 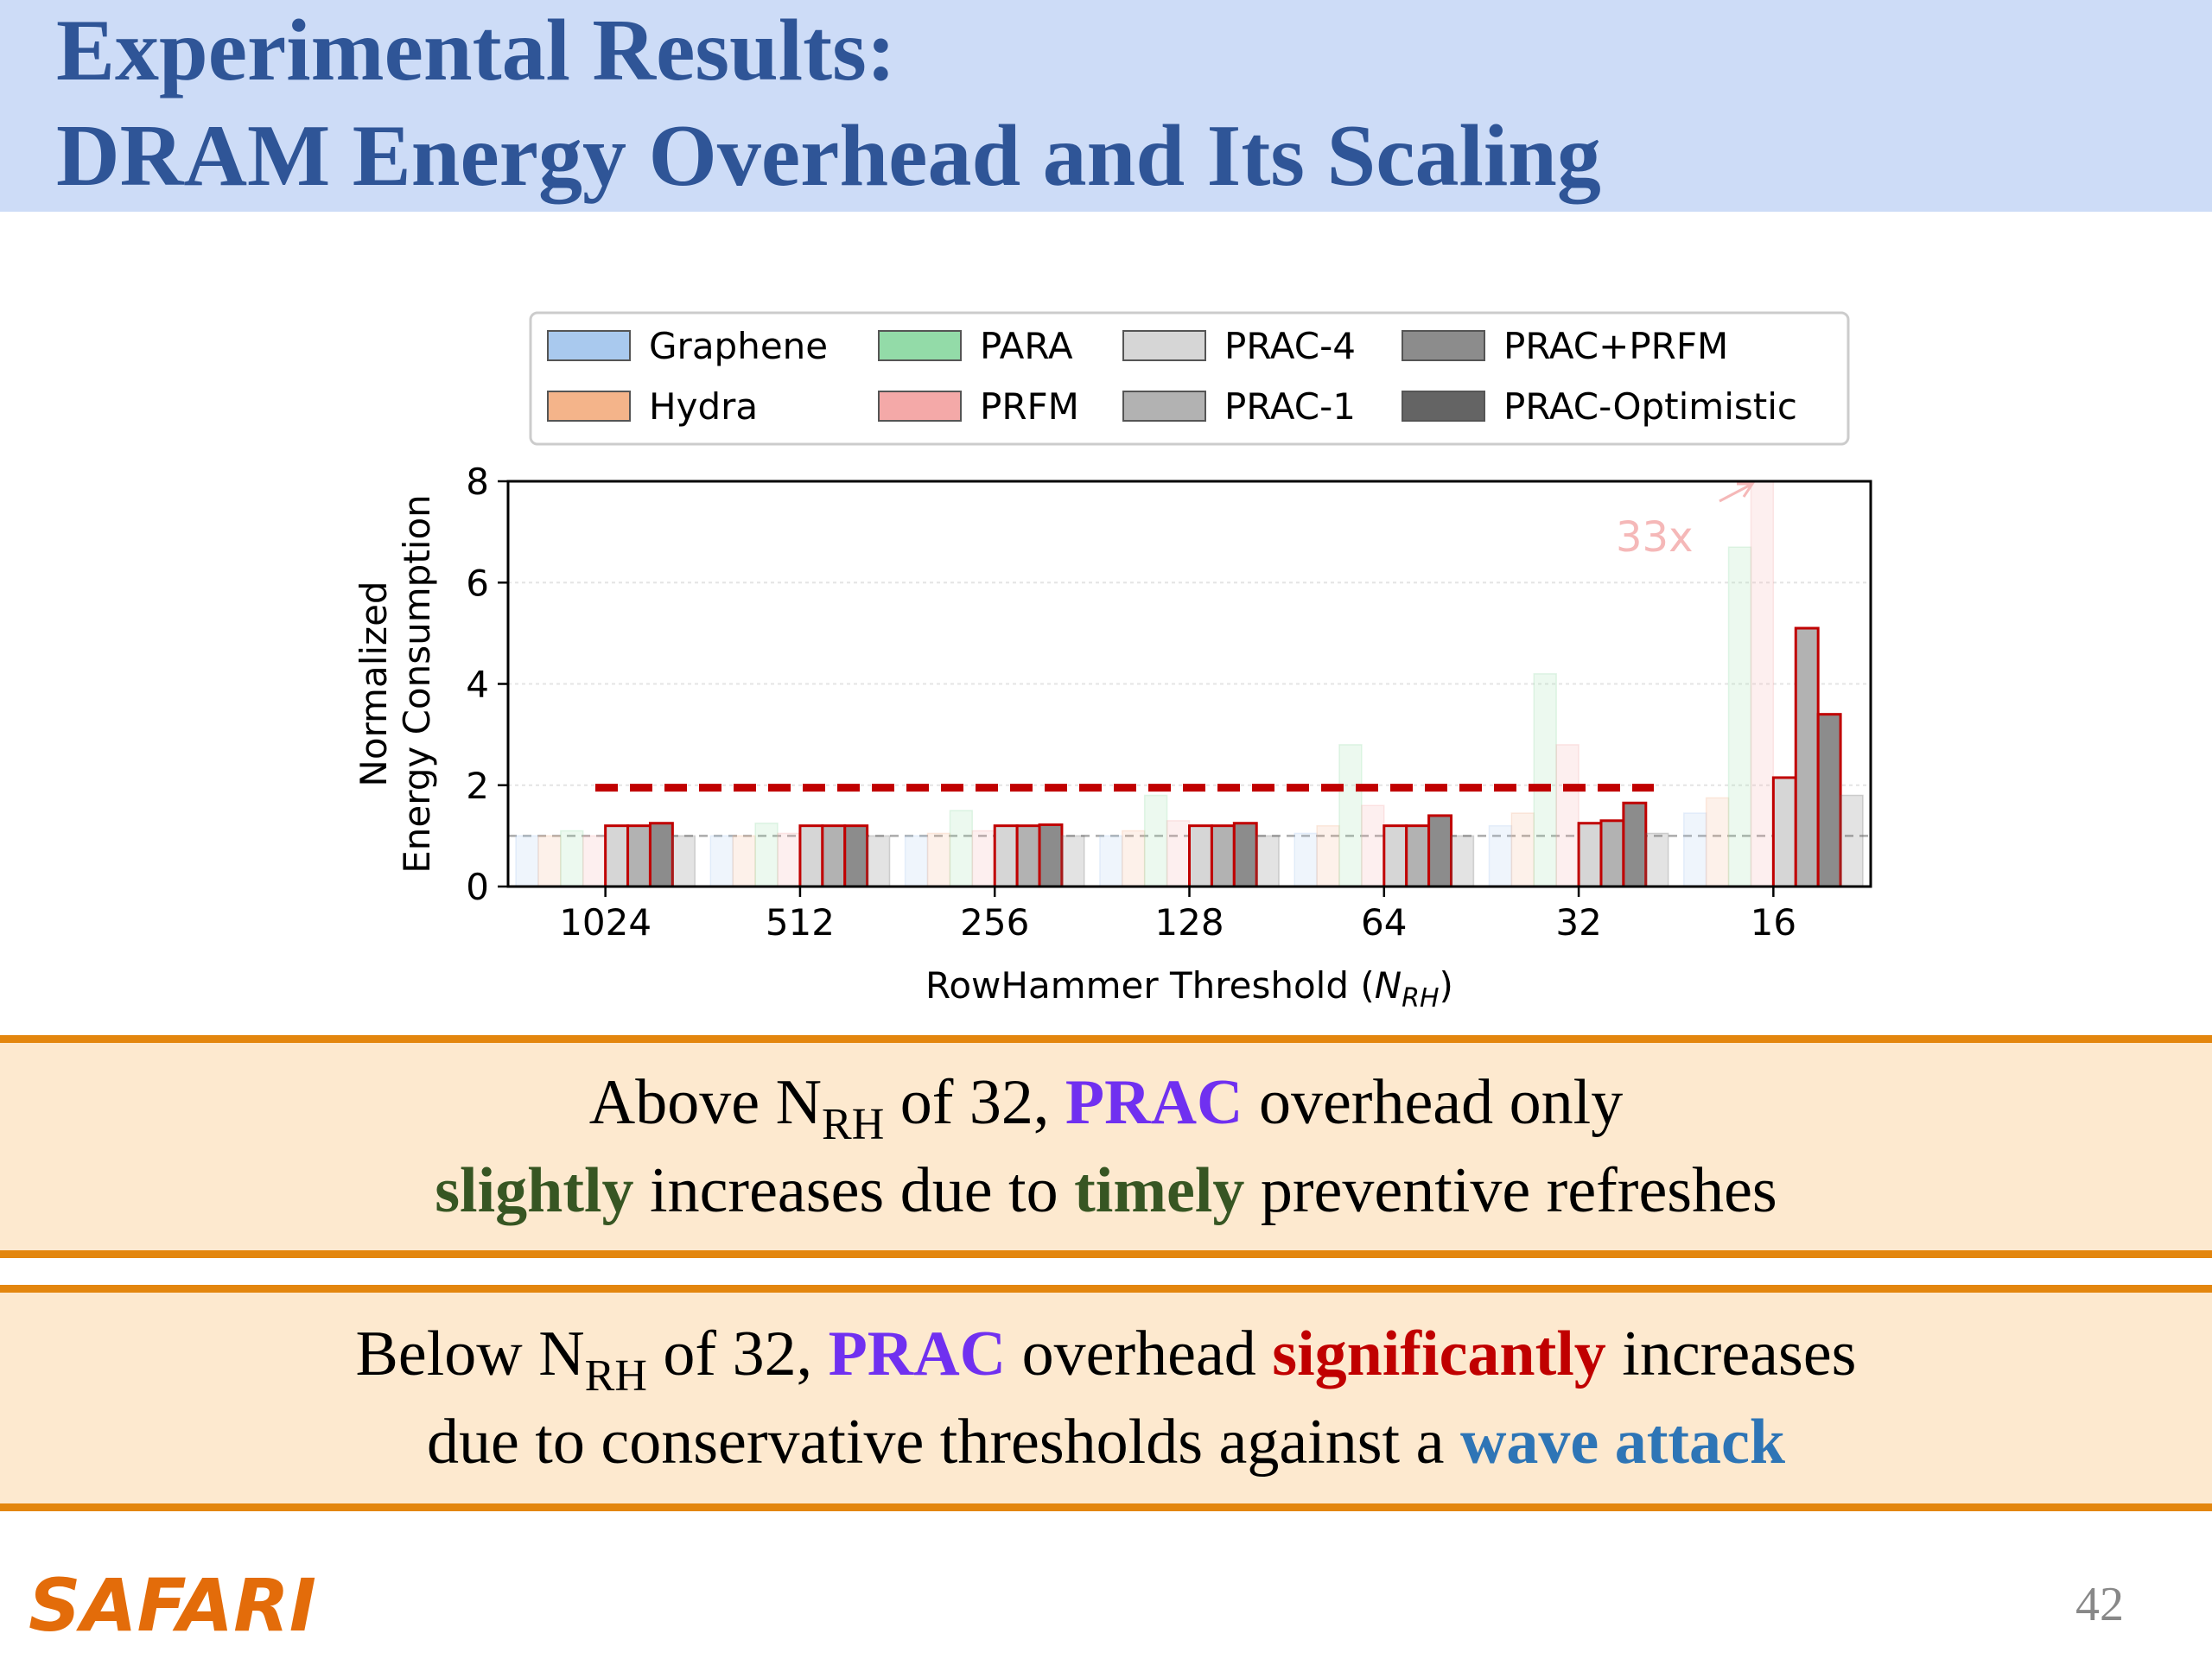 I want to click on text-run: increases, so click(x=1731, y=1354).